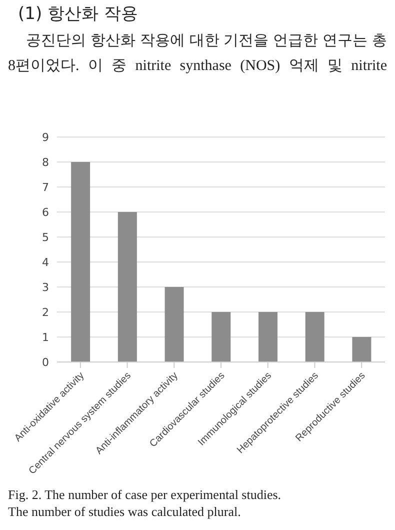  What do you see at coordinates (45, 362) in the screenshot?
I see `y-tick-label: 0` at bounding box center [45, 362].